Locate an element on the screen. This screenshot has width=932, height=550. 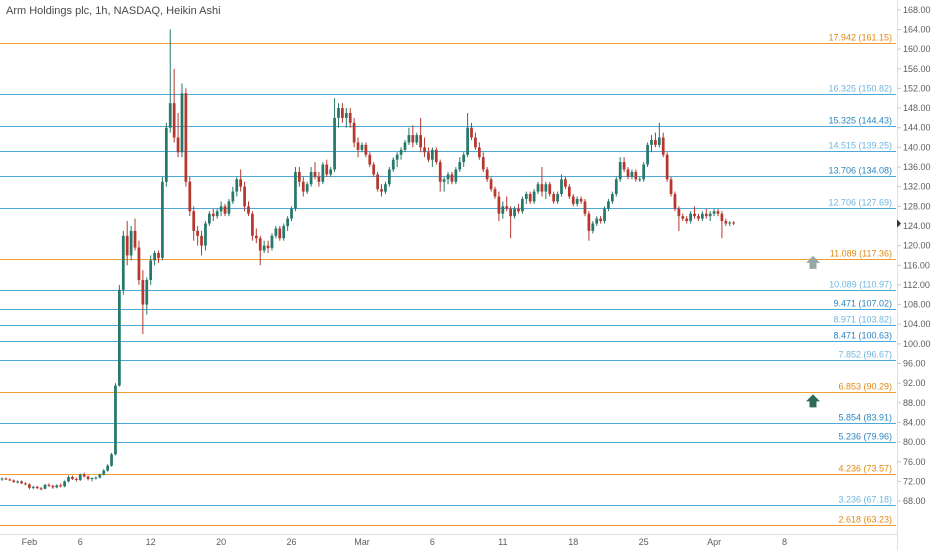
last-price-marker is located at coordinates (899, 223).